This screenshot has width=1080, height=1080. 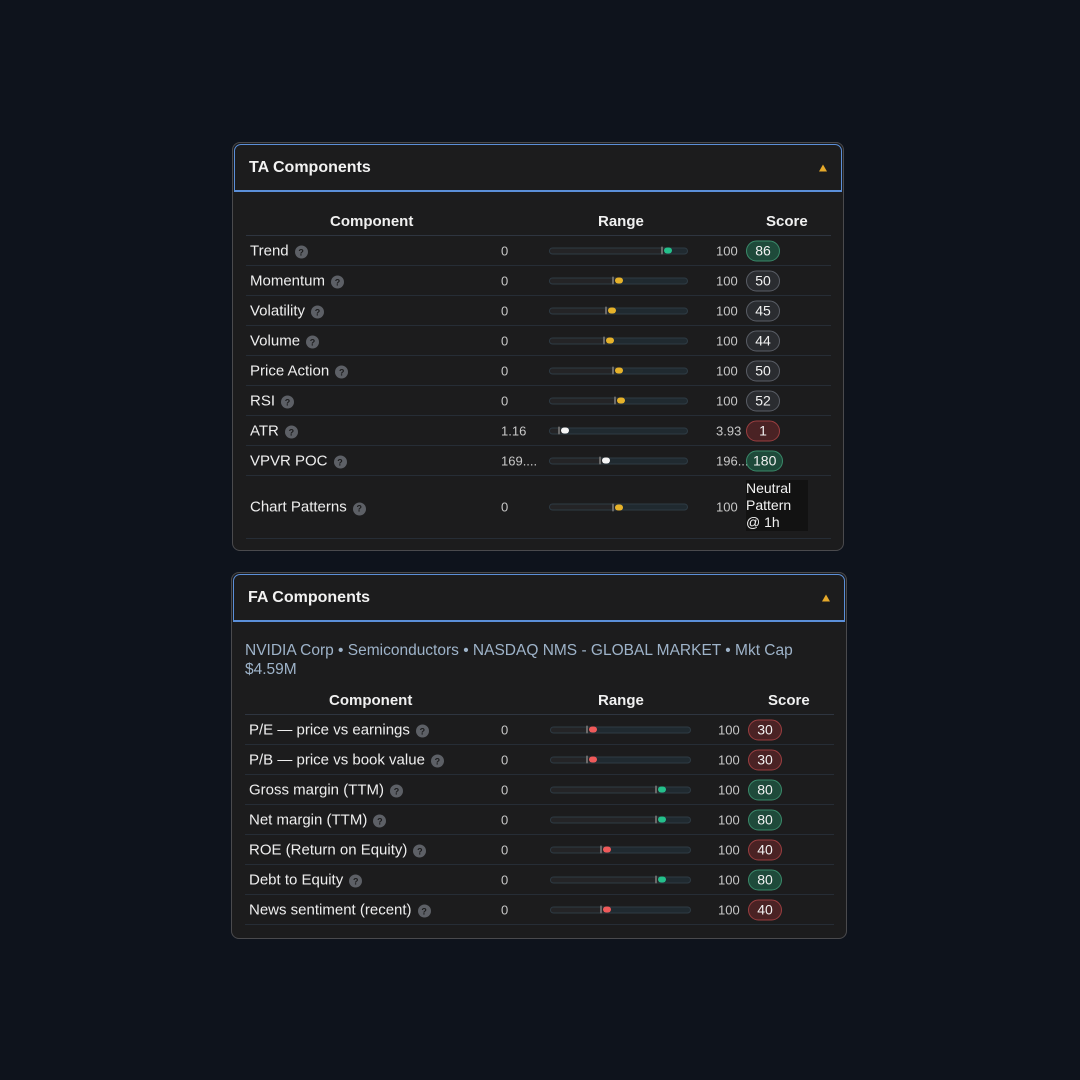 What do you see at coordinates (538, 461) in the screenshot?
I see `table-row: VPVR POC? 169.... 196.... 180` at bounding box center [538, 461].